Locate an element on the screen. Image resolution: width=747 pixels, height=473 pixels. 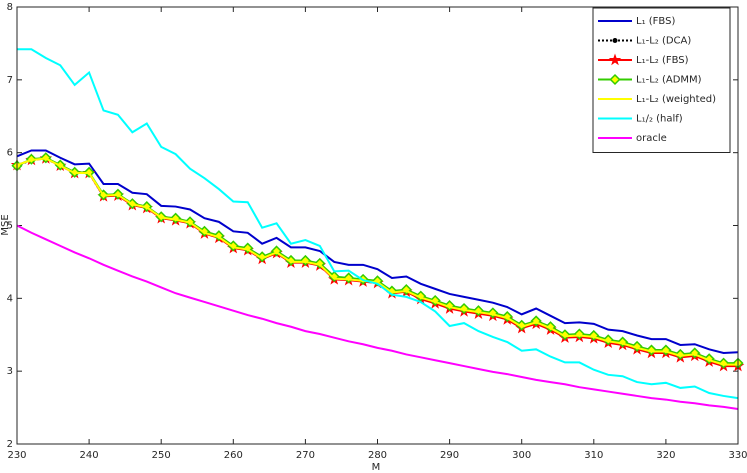
x-tick-label: 320 is located at coordinates (665, 455).